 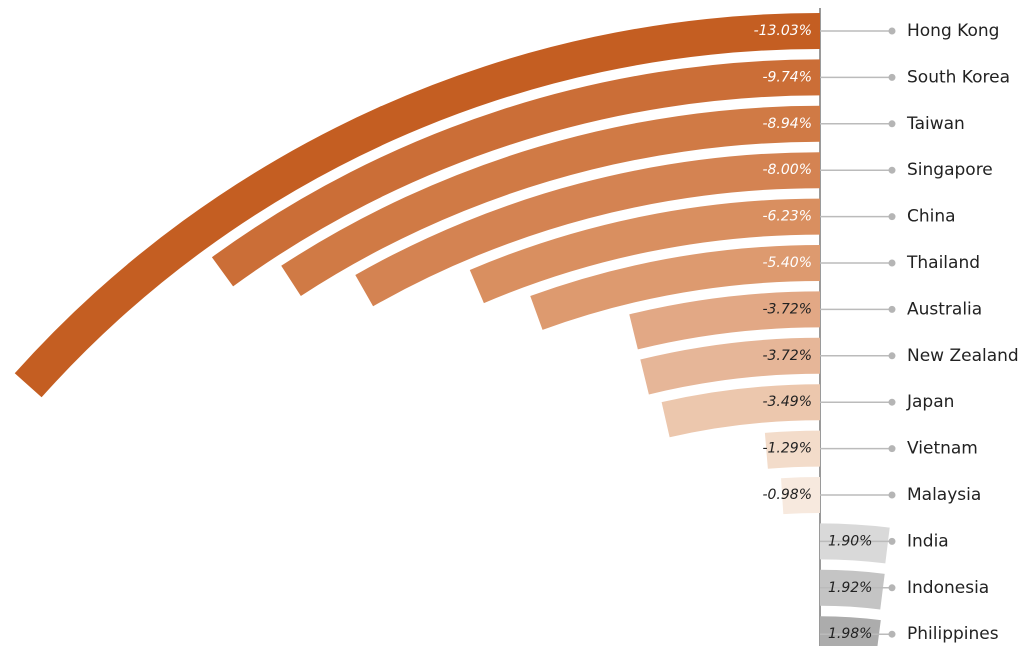 What do you see at coordinates (953, 634) in the screenshot?
I see `category-label: Philippines` at bounding box center [953, 634].